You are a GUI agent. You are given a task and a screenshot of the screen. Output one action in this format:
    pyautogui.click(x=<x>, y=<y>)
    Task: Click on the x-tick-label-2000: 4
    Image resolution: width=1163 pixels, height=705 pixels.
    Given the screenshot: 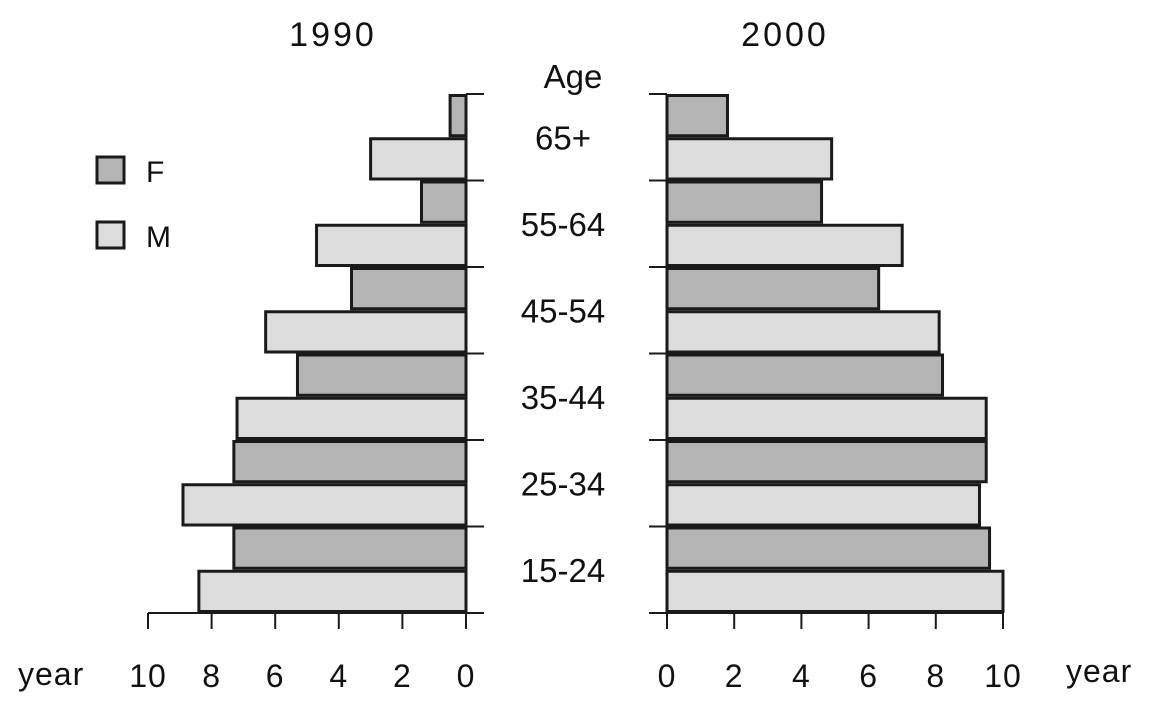 What is the action you would take?
    pyautogui.click(x=801, y=676)
    